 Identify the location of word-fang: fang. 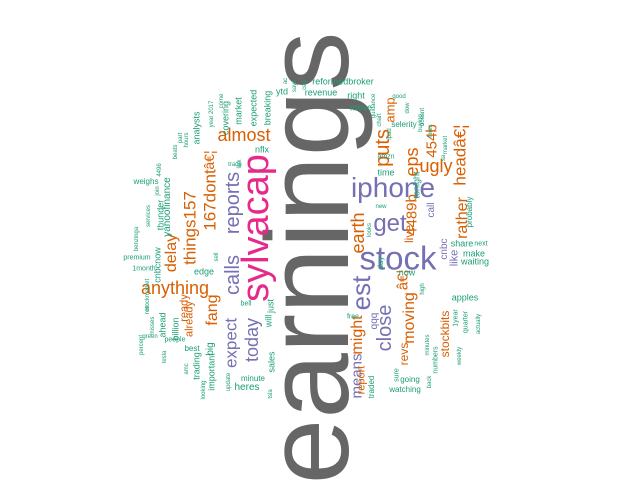
(212, 310).